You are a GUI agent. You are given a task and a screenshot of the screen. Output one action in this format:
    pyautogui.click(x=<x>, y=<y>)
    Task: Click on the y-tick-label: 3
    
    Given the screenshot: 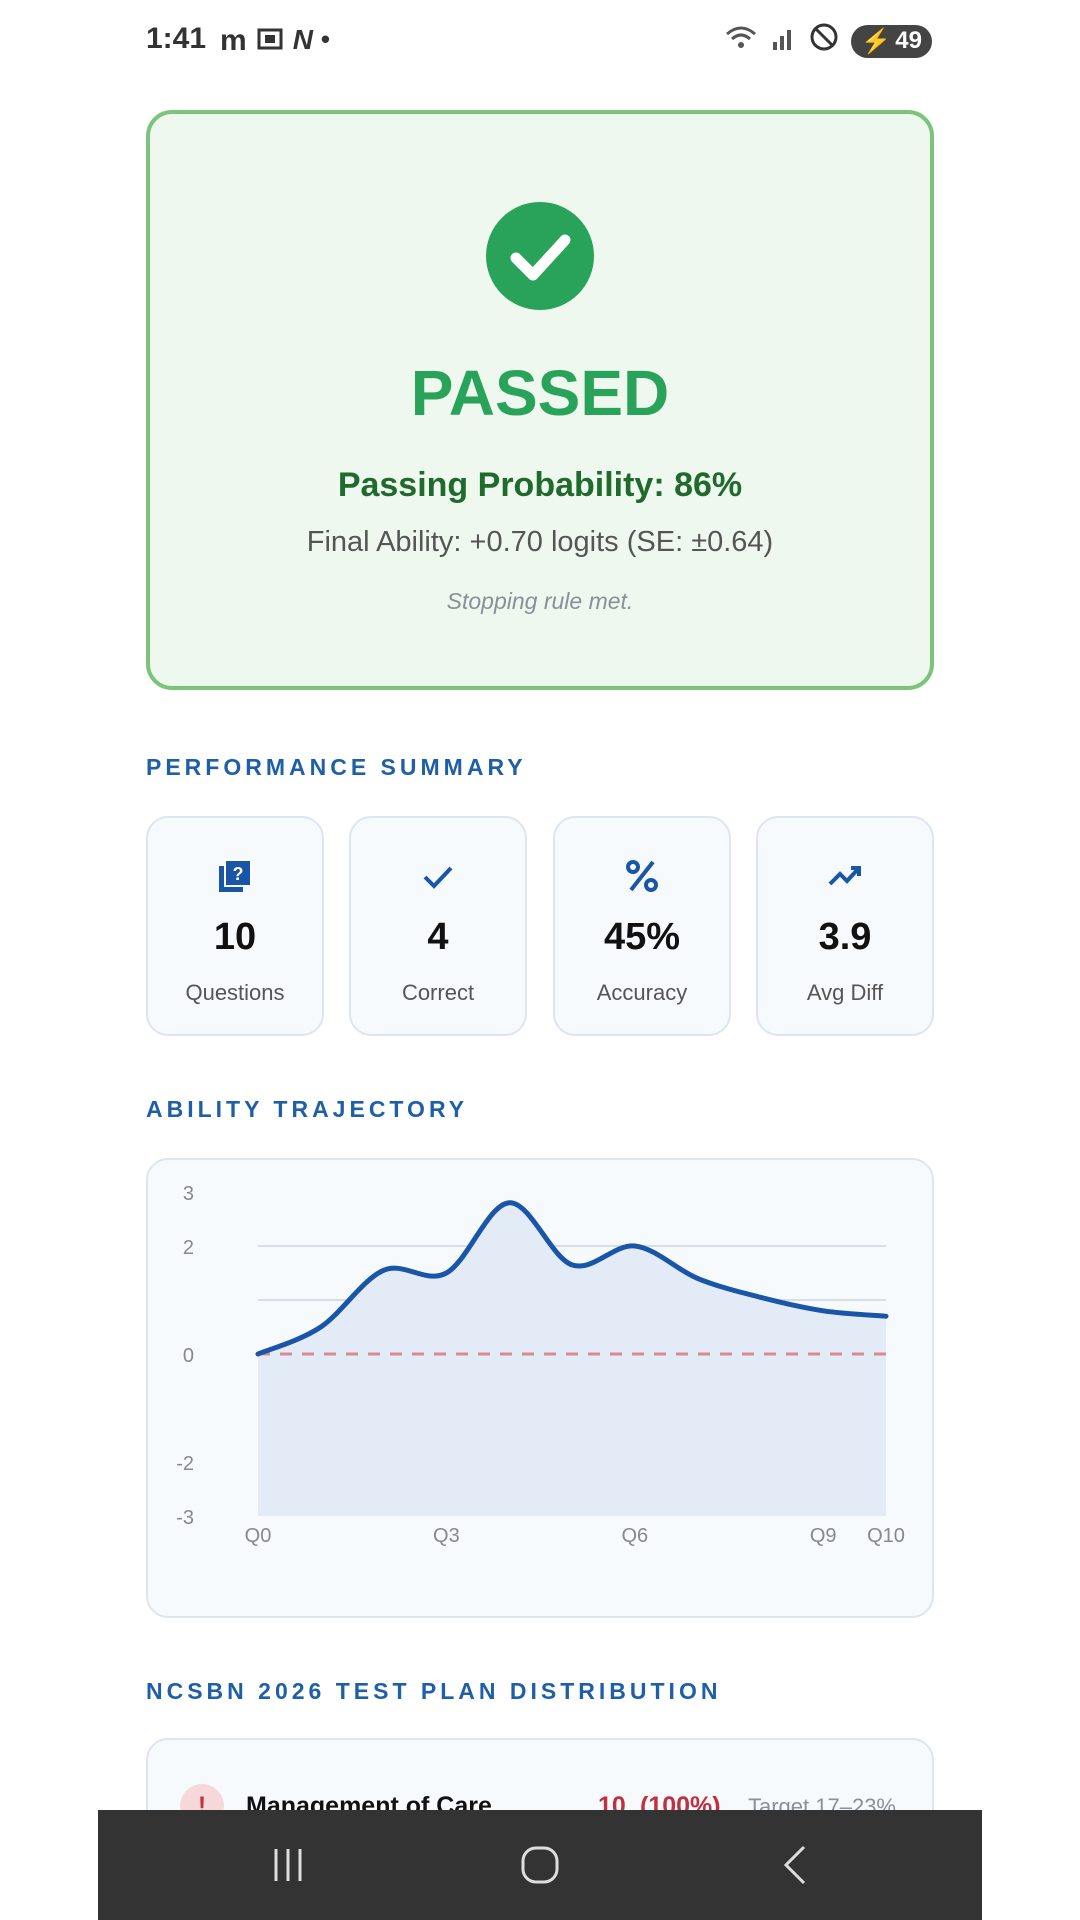 What is the action you would take?
    pyautogui.click(x=188, y=1194)
    